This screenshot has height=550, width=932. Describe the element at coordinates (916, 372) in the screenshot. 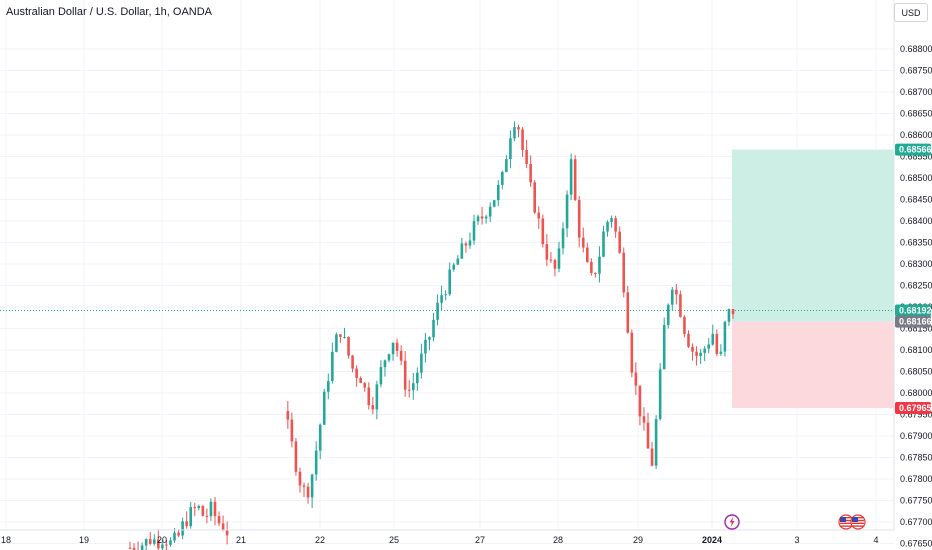

I see `price-tick-label: 0.68050` at that location.